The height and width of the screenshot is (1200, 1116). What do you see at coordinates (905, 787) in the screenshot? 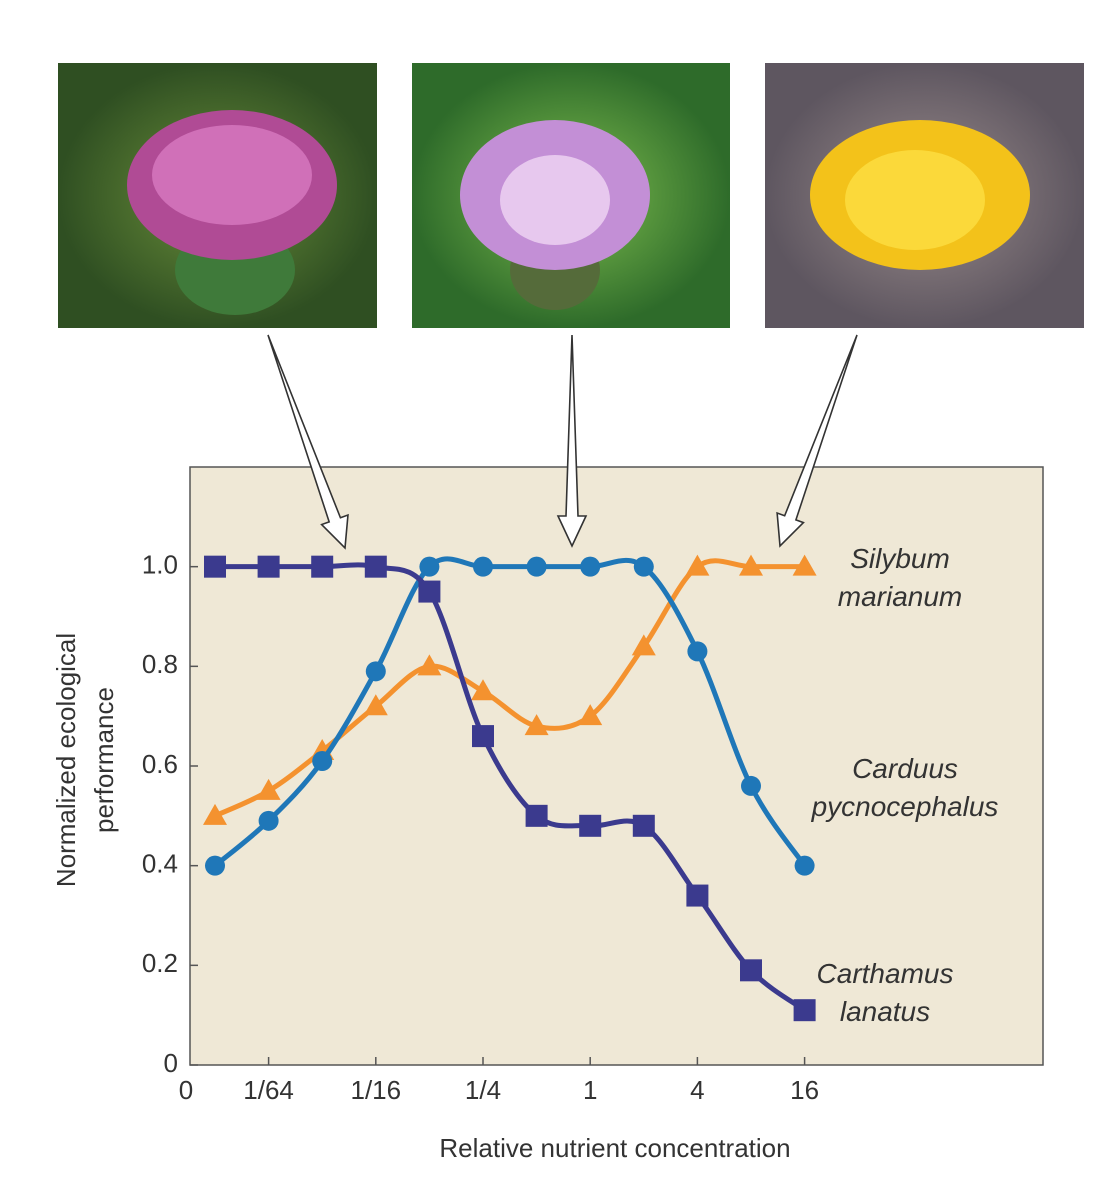
I see `series-label: Carduus pycnocephalus` at bounding box center [905, 787].